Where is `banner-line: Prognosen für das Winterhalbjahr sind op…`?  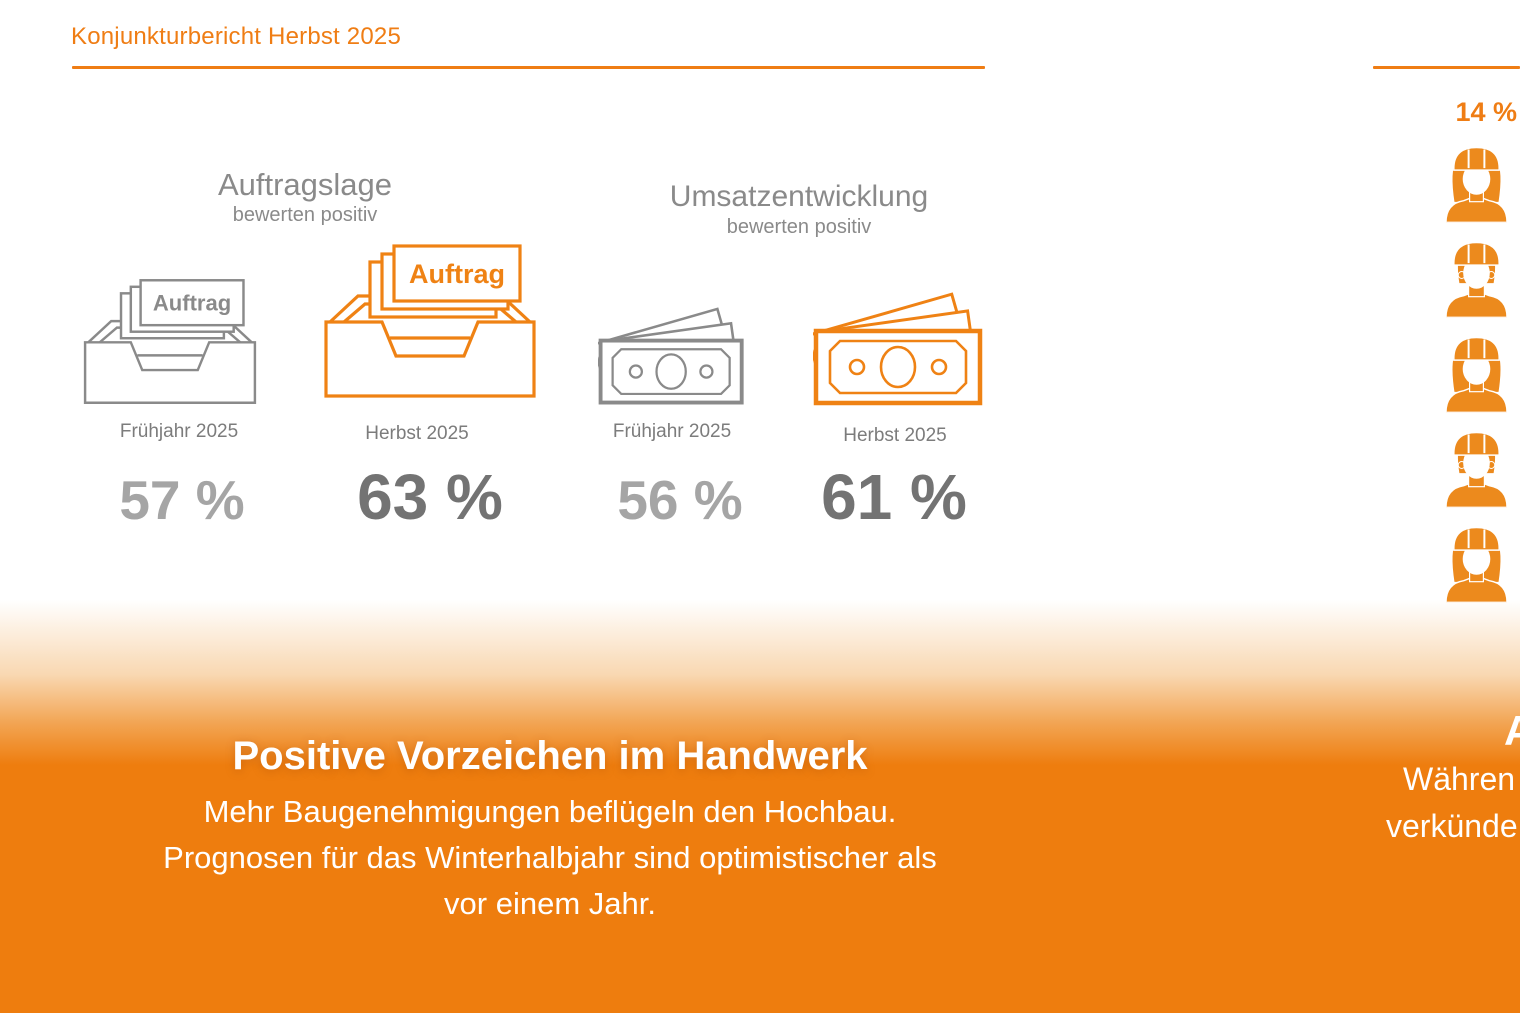 banner-line: Prognosen für das Winterhalbjahr sind op… is located at coordinates (550, 857).